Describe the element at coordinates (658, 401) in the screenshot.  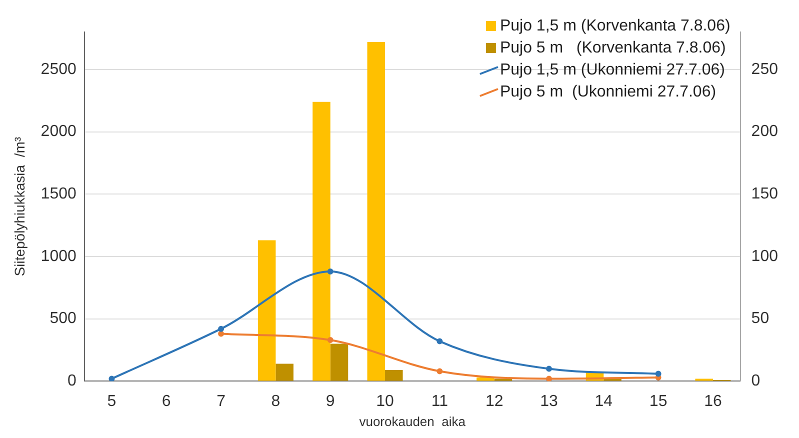
I see `x-tick-label: 15` at that location.